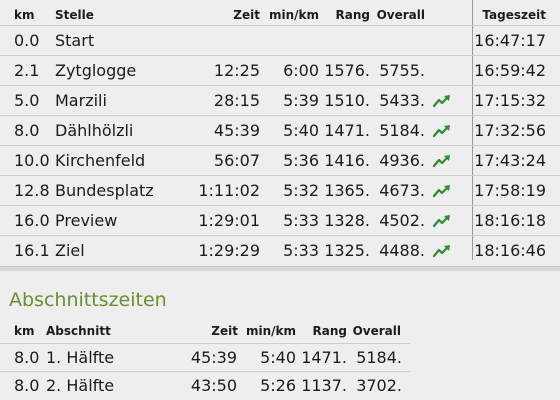 This screenshot has height=400, width=560. I want to click on section-row: 8.0 2. Hälfte 43:50 5:26 1137. 3702., so click(205, 385).